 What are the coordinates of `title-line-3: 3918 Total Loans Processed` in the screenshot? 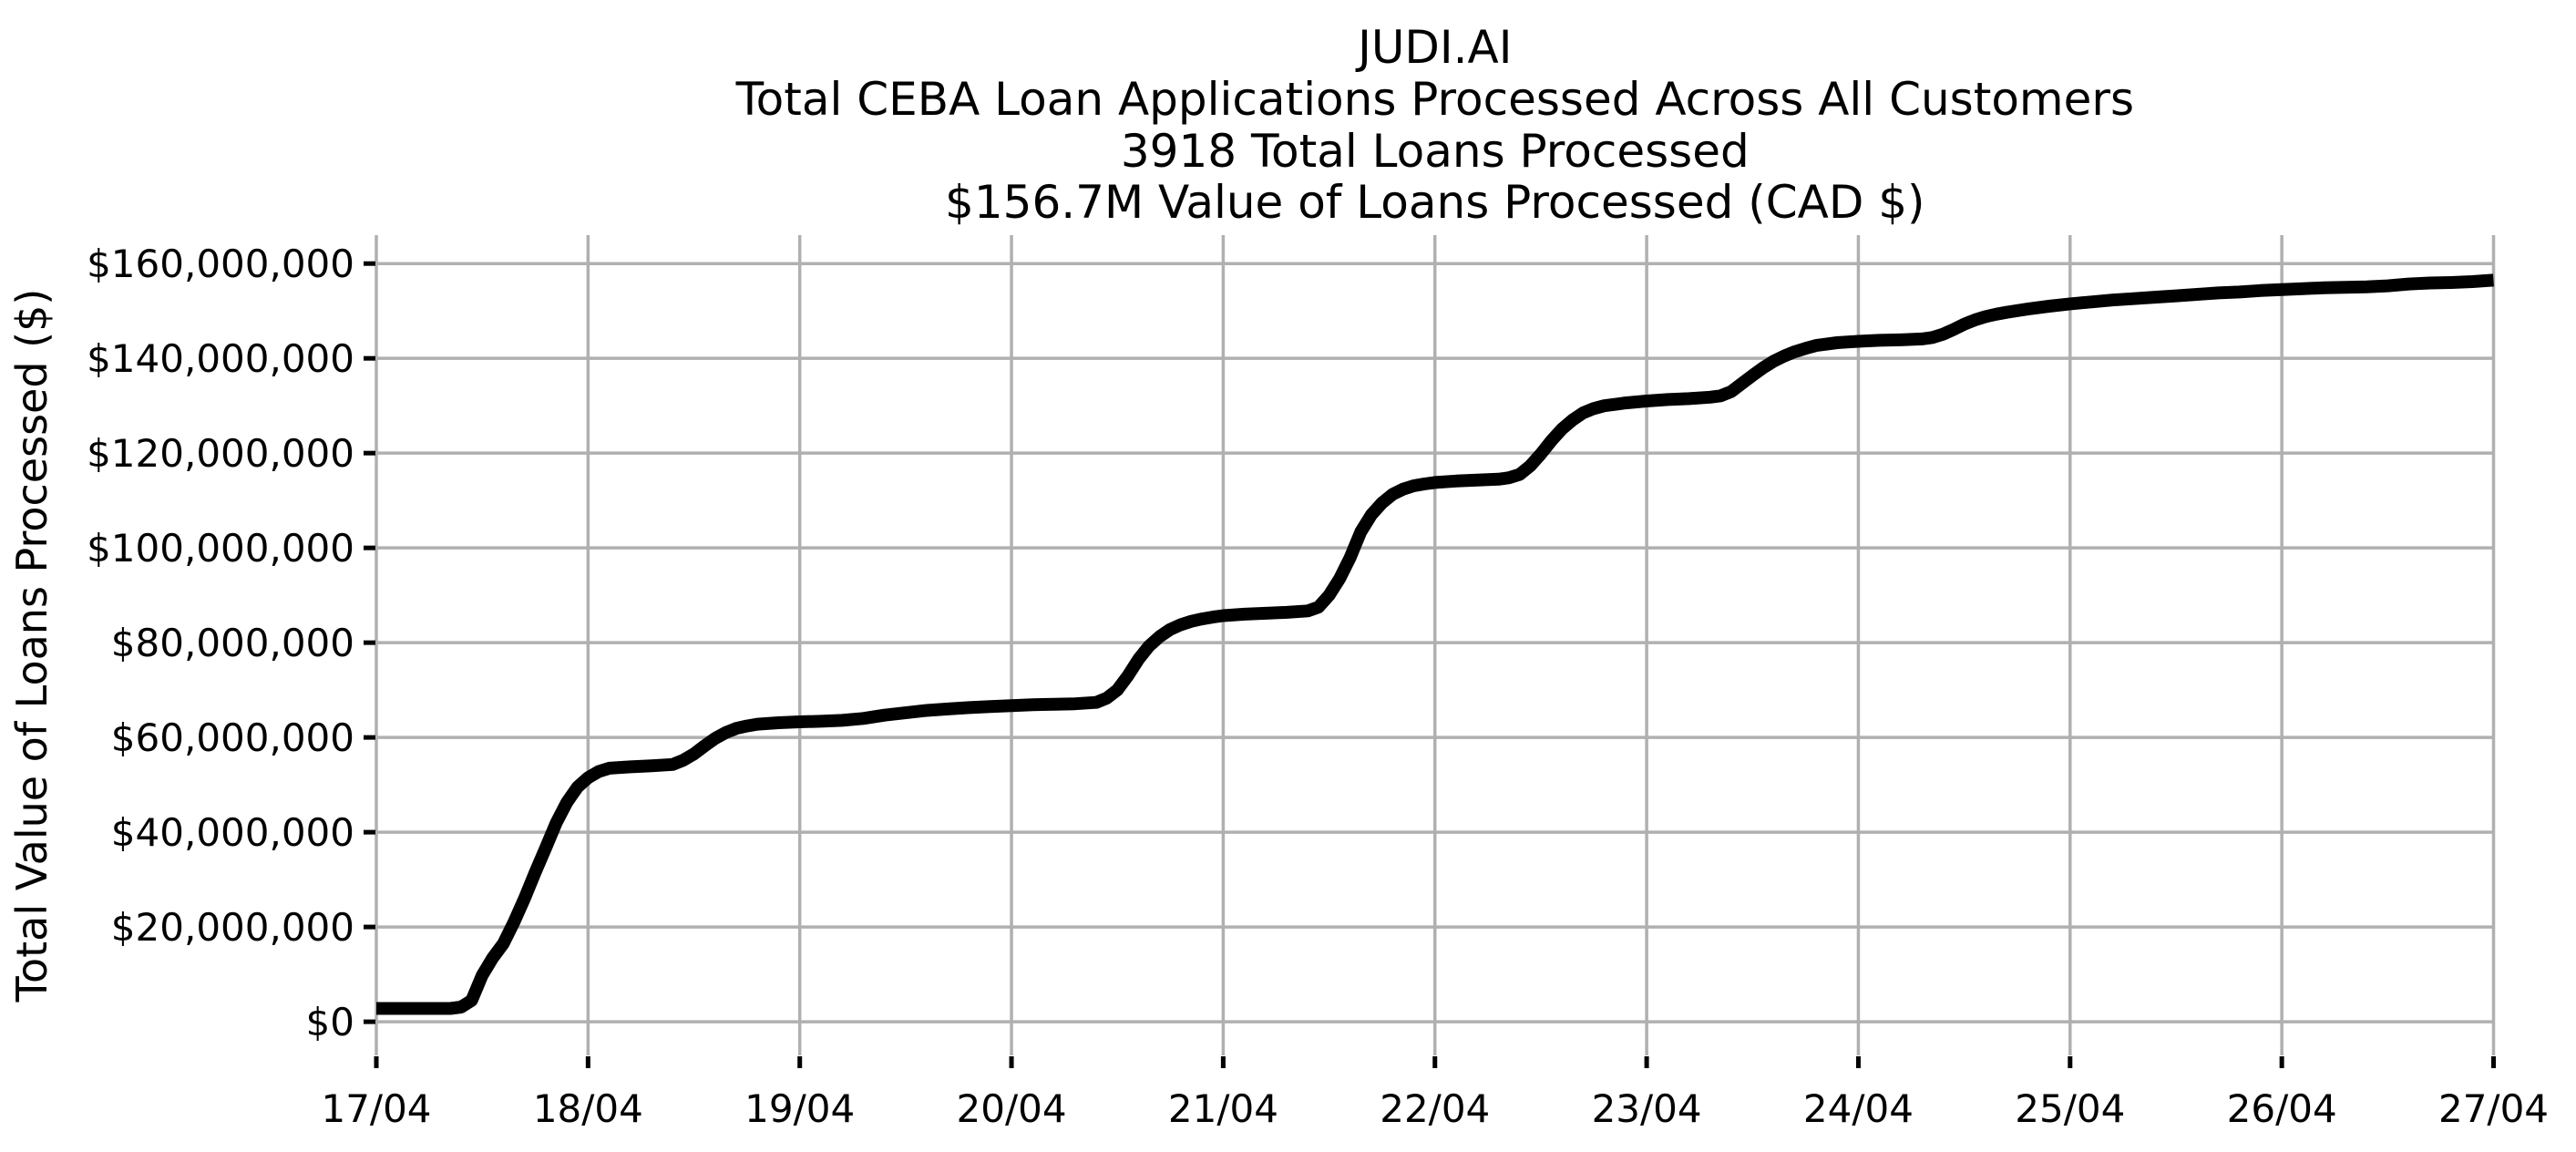 It's located at (1435, 151).